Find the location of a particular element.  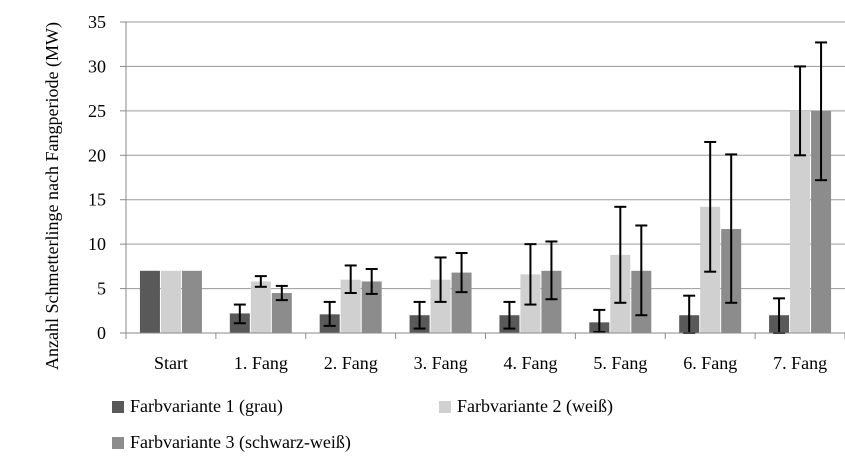

y-tick-label: 5 is located at coordinates (101, 289).